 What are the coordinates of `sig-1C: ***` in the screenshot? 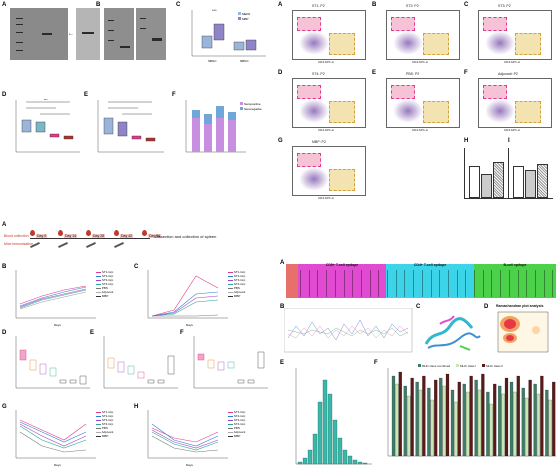 It's located at (214, 10).